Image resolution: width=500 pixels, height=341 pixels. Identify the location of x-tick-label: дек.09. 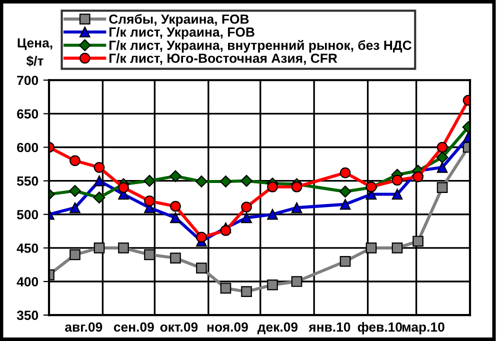
(277, 328).